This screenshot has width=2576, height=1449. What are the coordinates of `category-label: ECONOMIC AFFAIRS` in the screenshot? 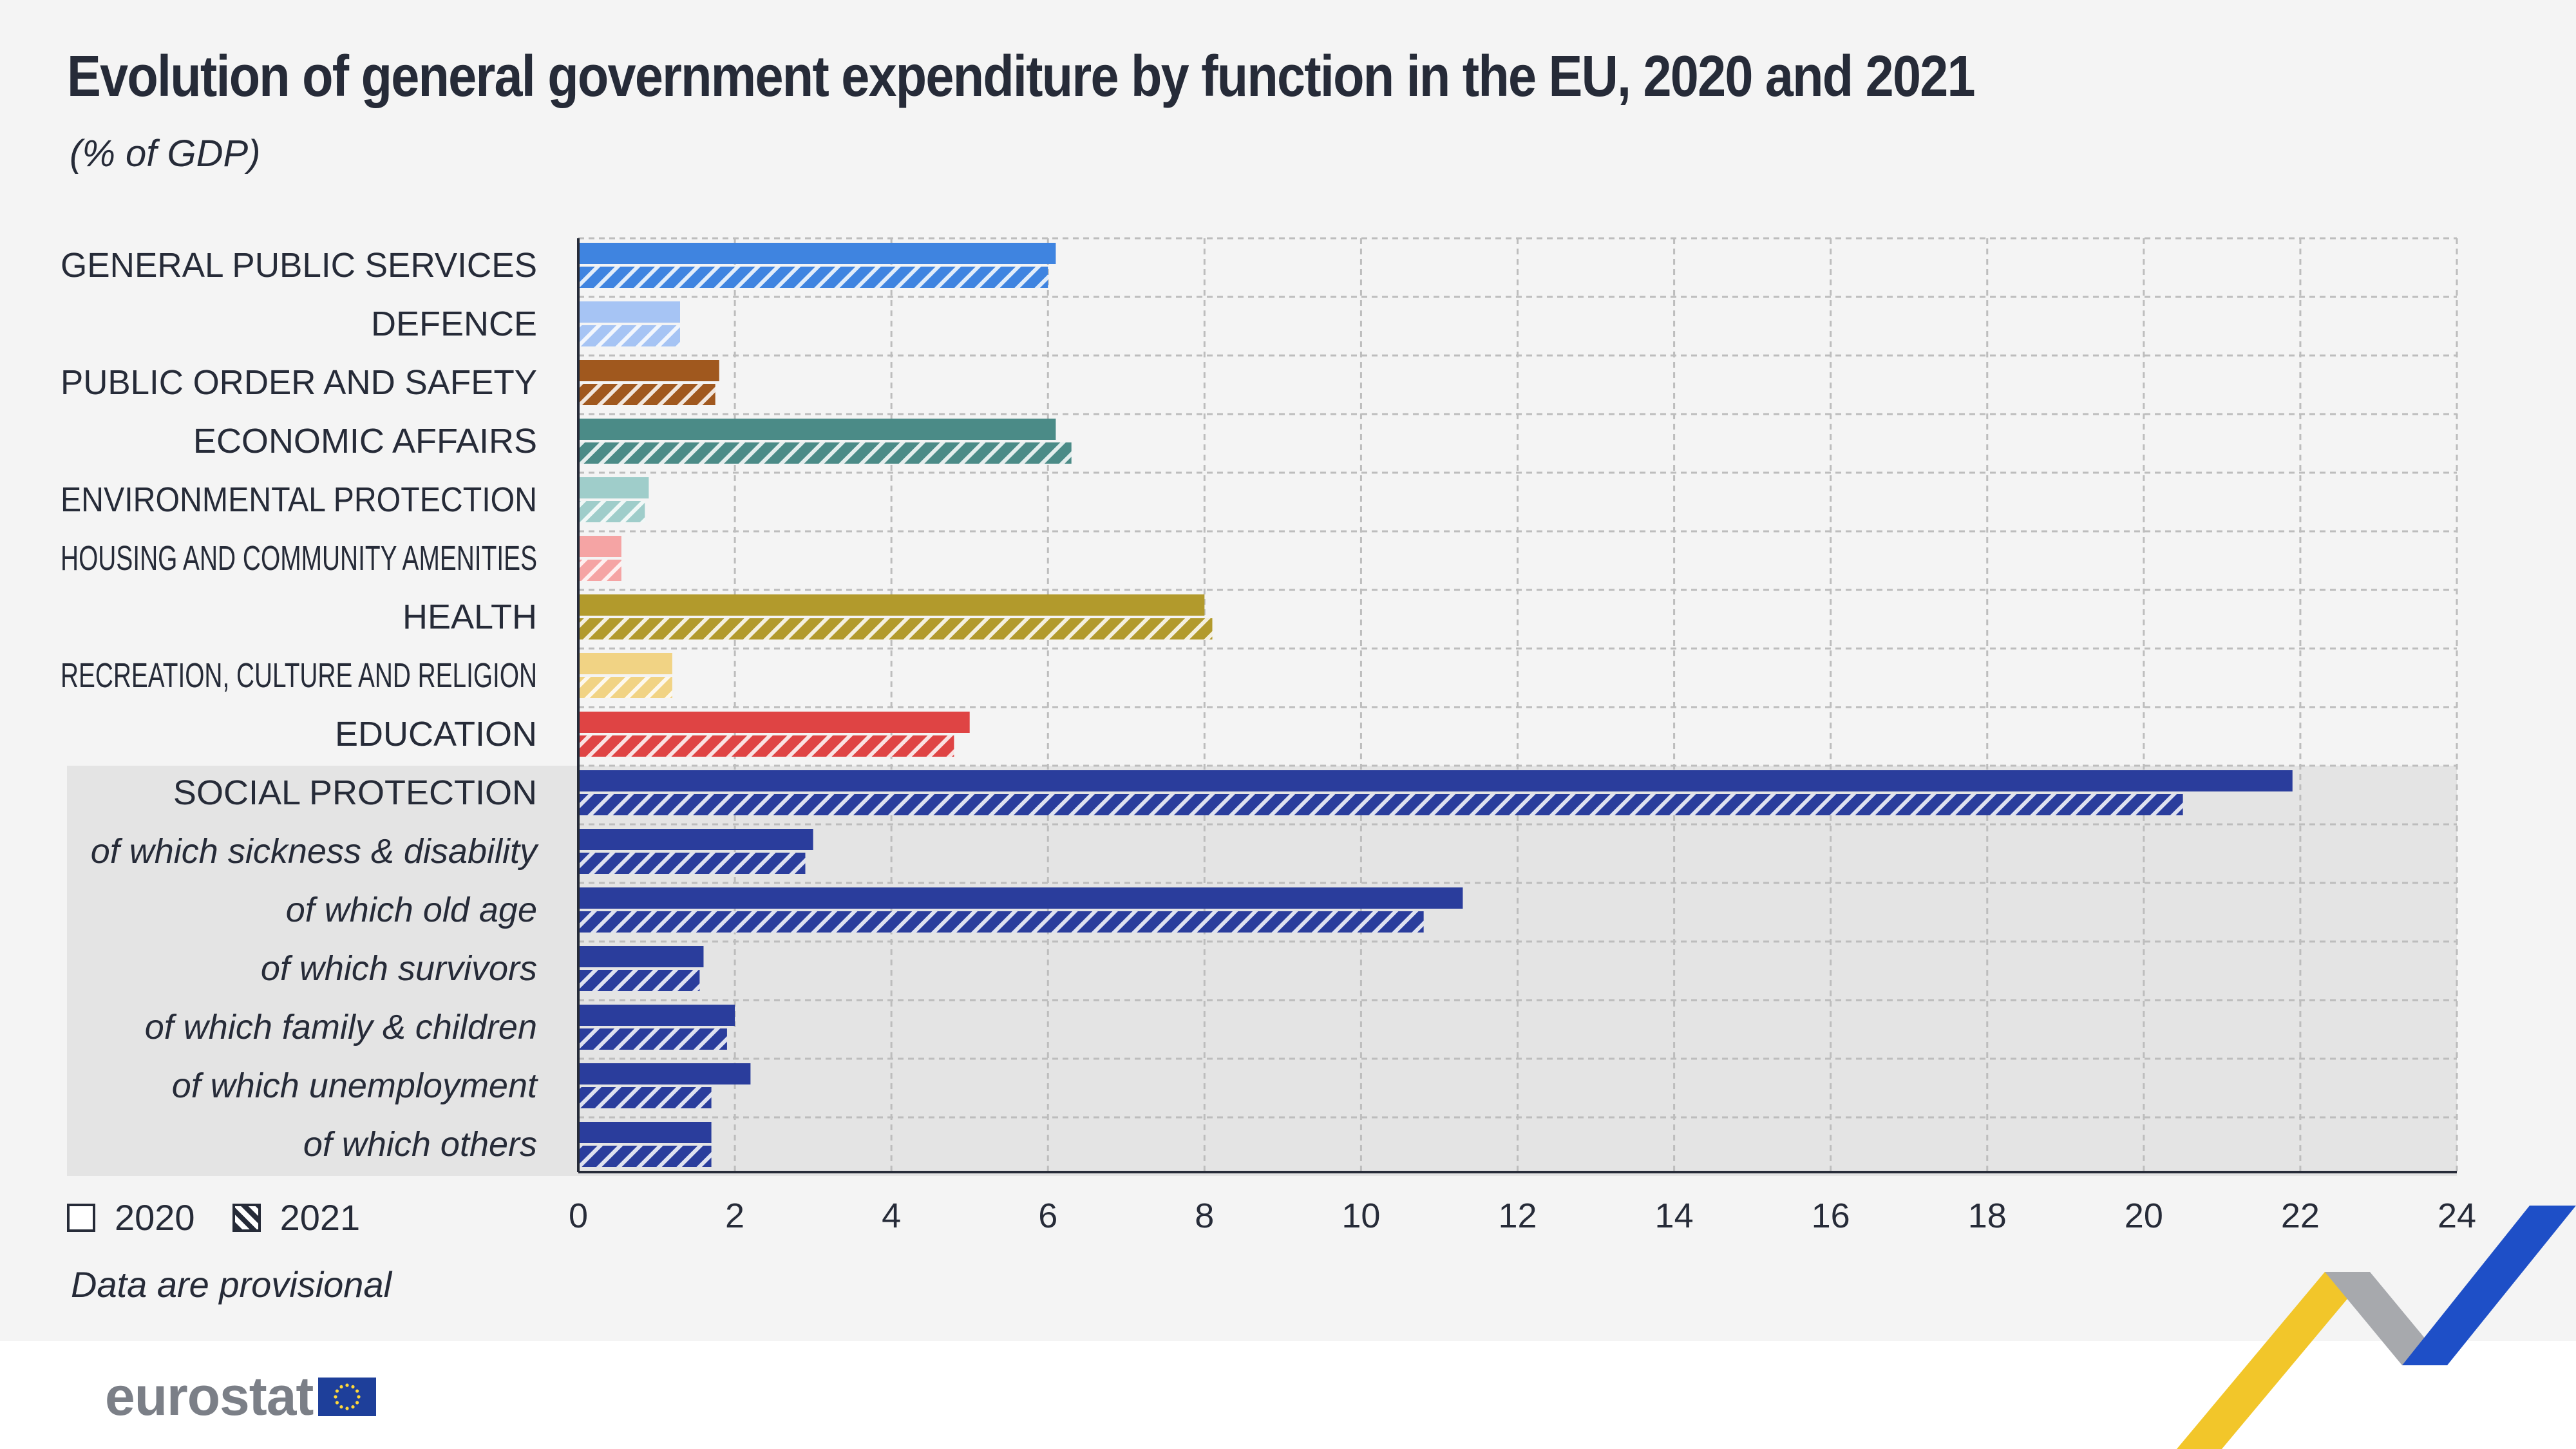 It's located at (365, 441).